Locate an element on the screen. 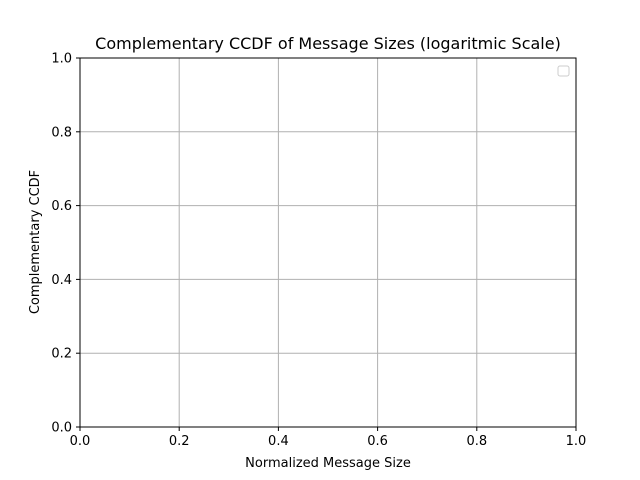  x-tick-label: 0.2 is located at coordinates (179, 441).